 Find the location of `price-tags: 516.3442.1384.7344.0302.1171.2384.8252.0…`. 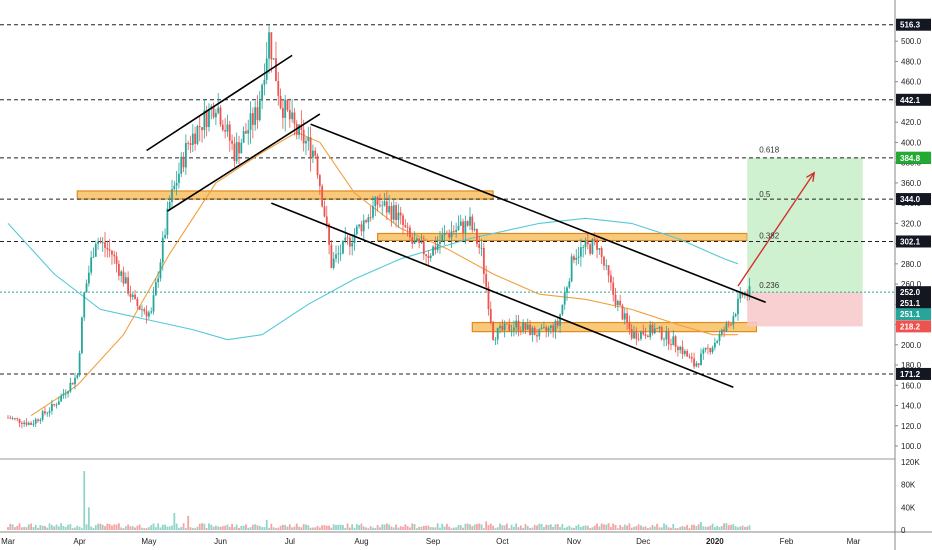

price-tags: 516.3442.1384.7344.0302.1171.2384.8252.0… is located at coordinates (913, 199).